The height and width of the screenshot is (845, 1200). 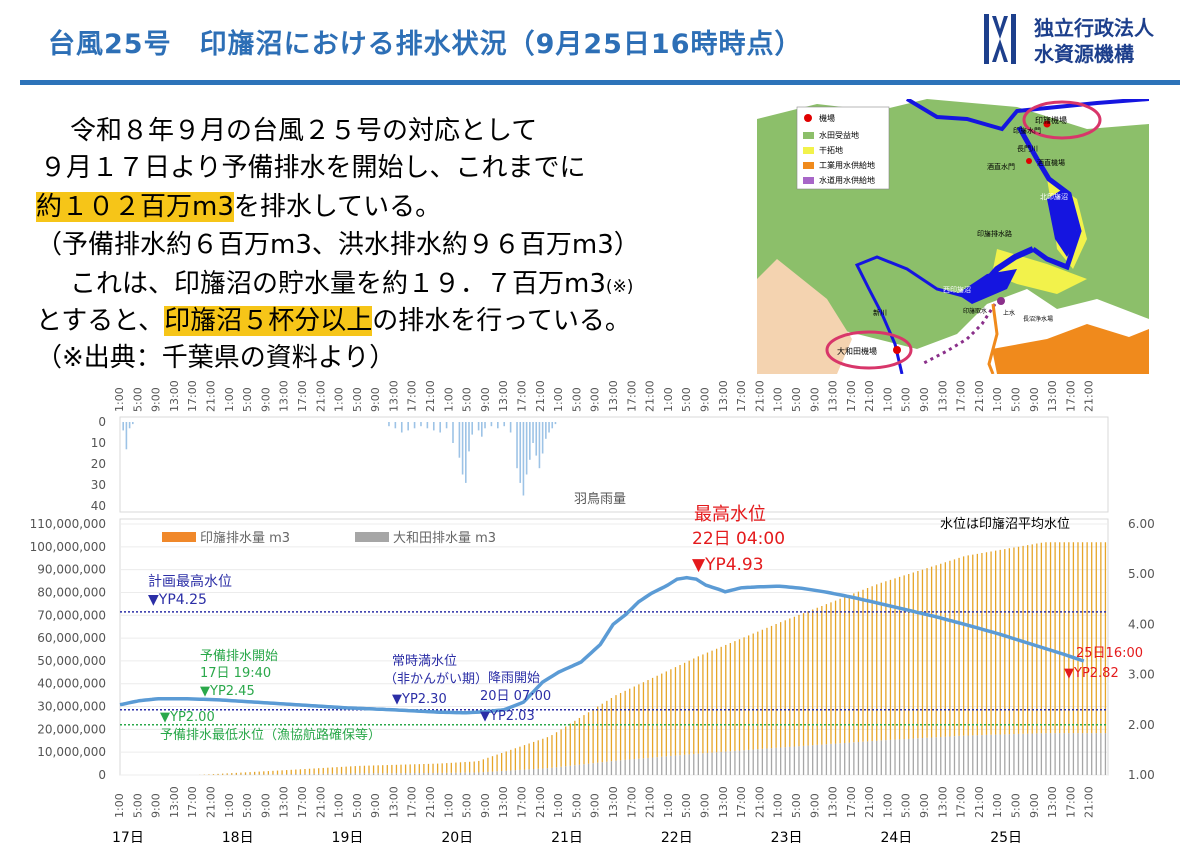 I want to click on ann-max-time: 22日 04:00, so click(x=738, y=539).